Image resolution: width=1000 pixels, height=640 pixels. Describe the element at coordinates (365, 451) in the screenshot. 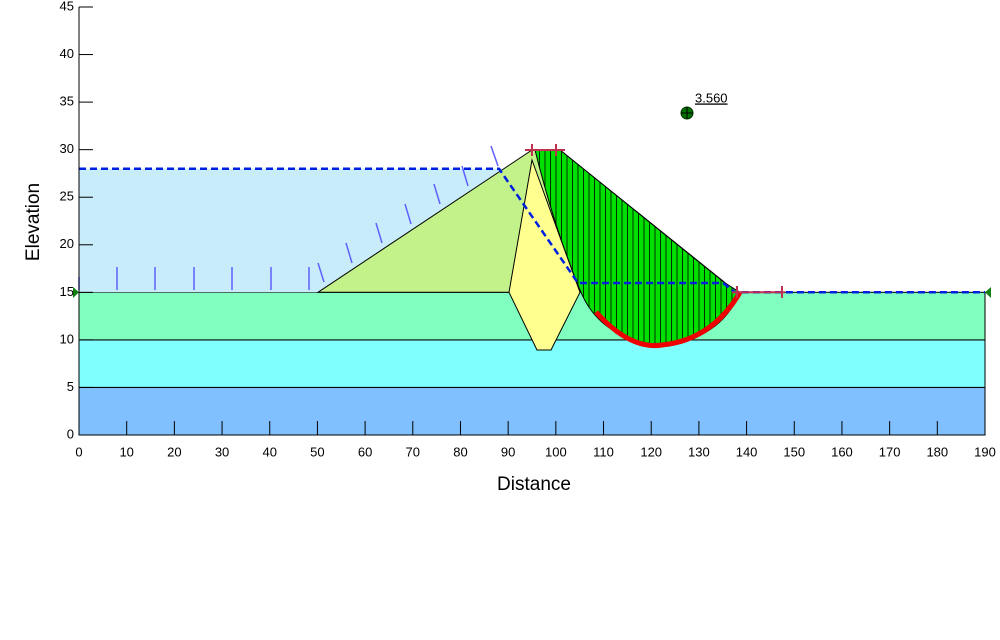

I see `x-tick-label: 60` at that location.